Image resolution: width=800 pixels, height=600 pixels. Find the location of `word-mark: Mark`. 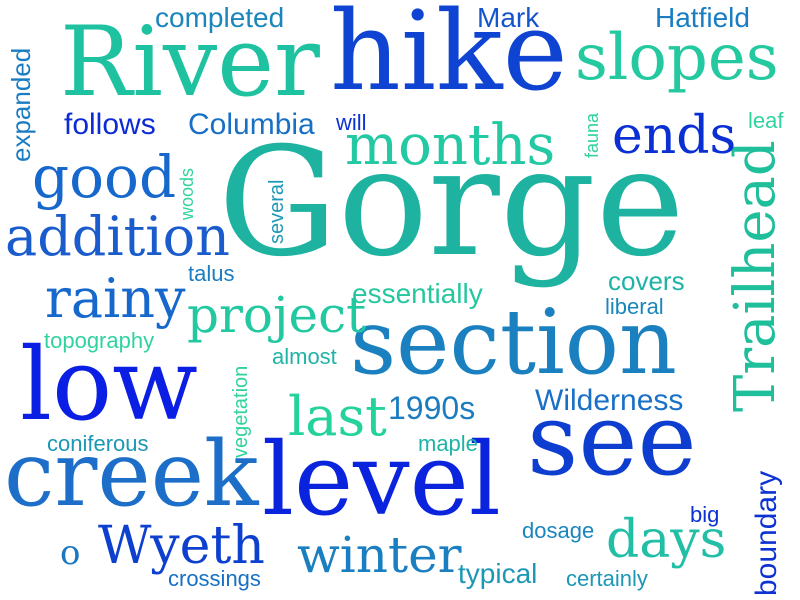

word-mark: Mark is located at coordinates (508, 17).